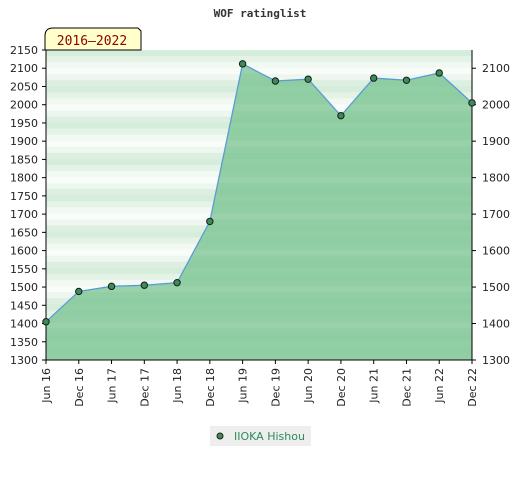 This screenshot has height=480, width=520. Describe the element at coordinates (260, 13) in the screenshot. I see `chart-title: WOF ratinglist` at that location.